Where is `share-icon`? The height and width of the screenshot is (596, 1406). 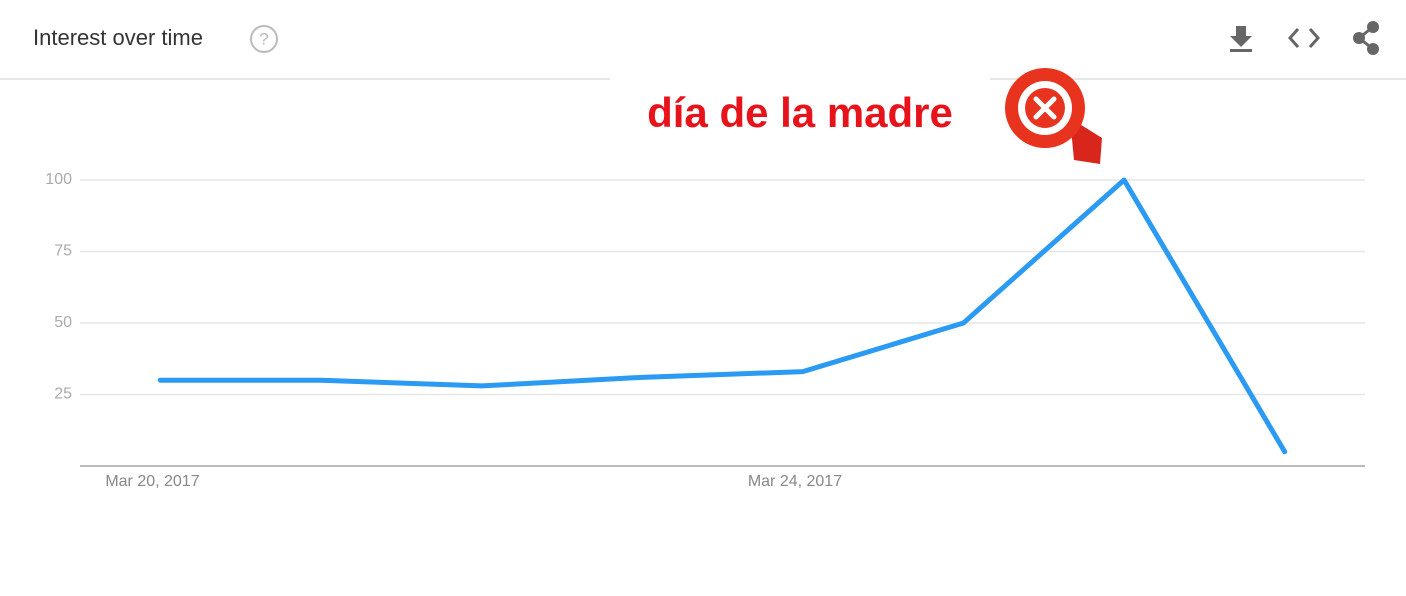
share-icon is located at coordinates (1366, 38).